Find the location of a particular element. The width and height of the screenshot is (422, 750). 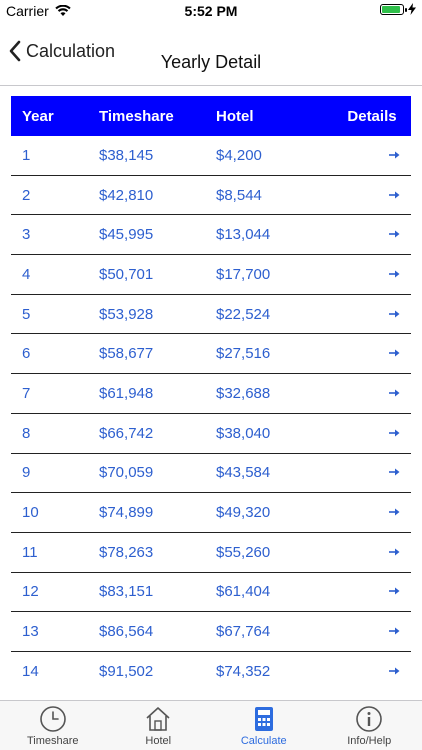

row-timeshare-cost: $78,263 is located at coordinates (126, 552).